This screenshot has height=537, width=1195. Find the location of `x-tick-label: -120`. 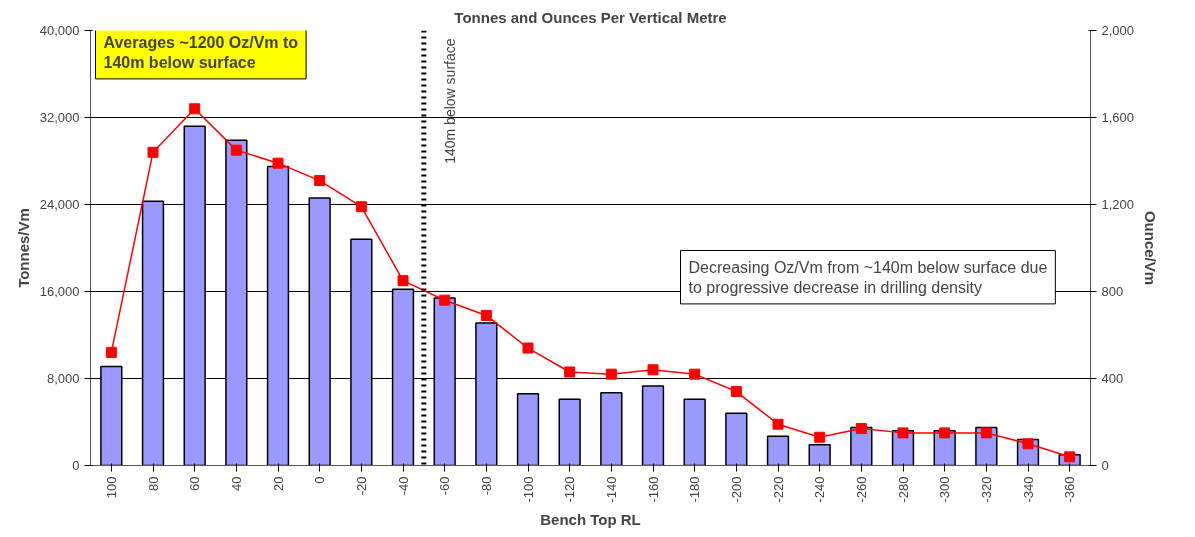

x-tick-label: -120 is located at coordinates (570, 489).